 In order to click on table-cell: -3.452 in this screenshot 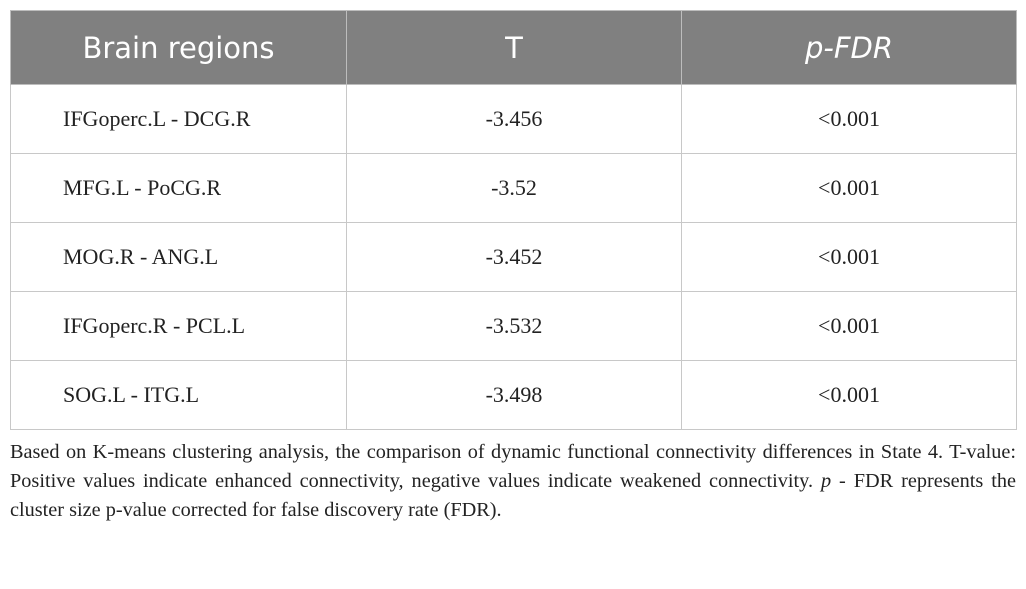, I will do `click(514, 257)`.